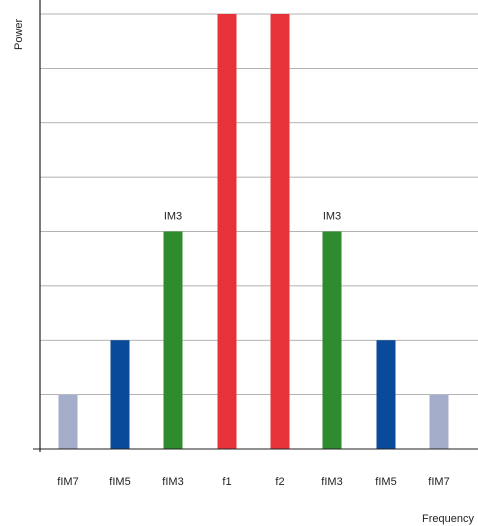 The height and width of the screenshot is (526, 478). Describe the element at coordinates (19, 34) in the screenshot. I see `y-axis-title: Power` at that location.